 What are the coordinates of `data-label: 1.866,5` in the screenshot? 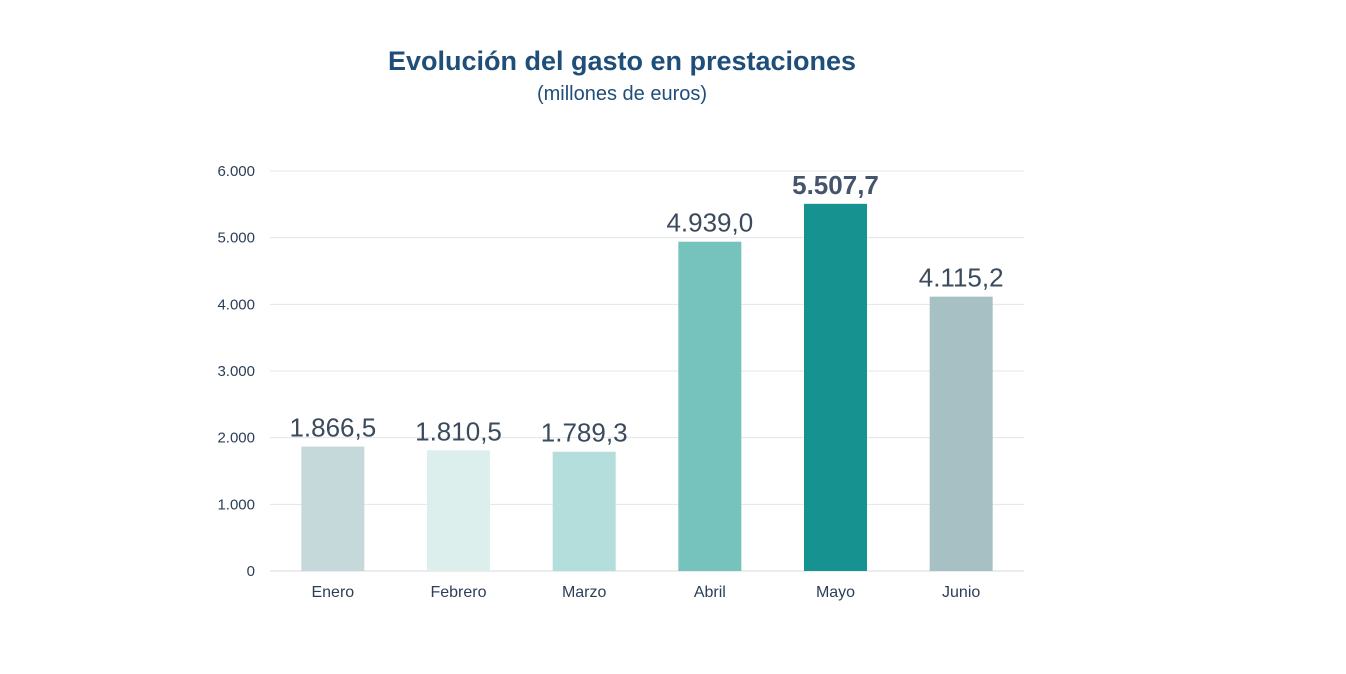 It's located at (332, 428).